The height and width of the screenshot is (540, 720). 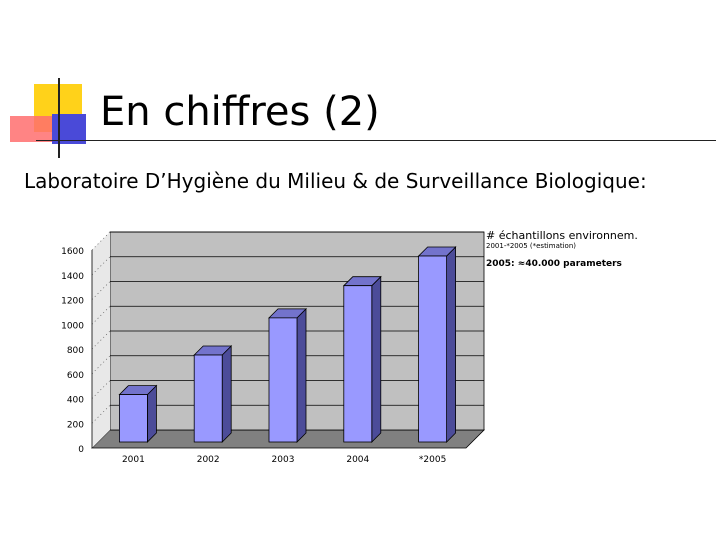 I want to click on decor-square-blue, so click(x=69, y=129).